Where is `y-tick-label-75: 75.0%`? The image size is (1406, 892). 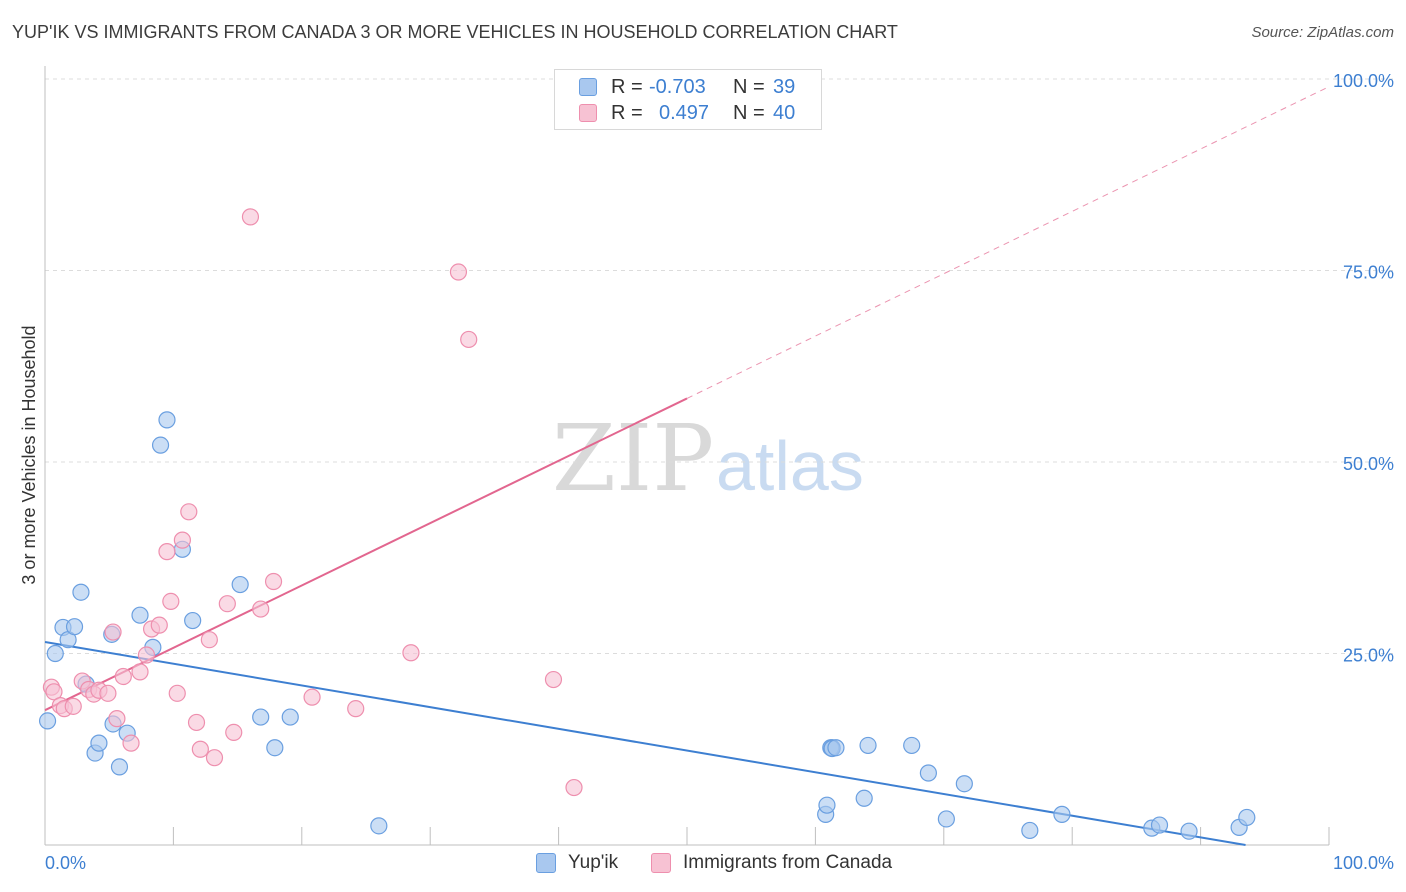
y-tick-label-75: 75.0% is located at coordinates (1368, 273).